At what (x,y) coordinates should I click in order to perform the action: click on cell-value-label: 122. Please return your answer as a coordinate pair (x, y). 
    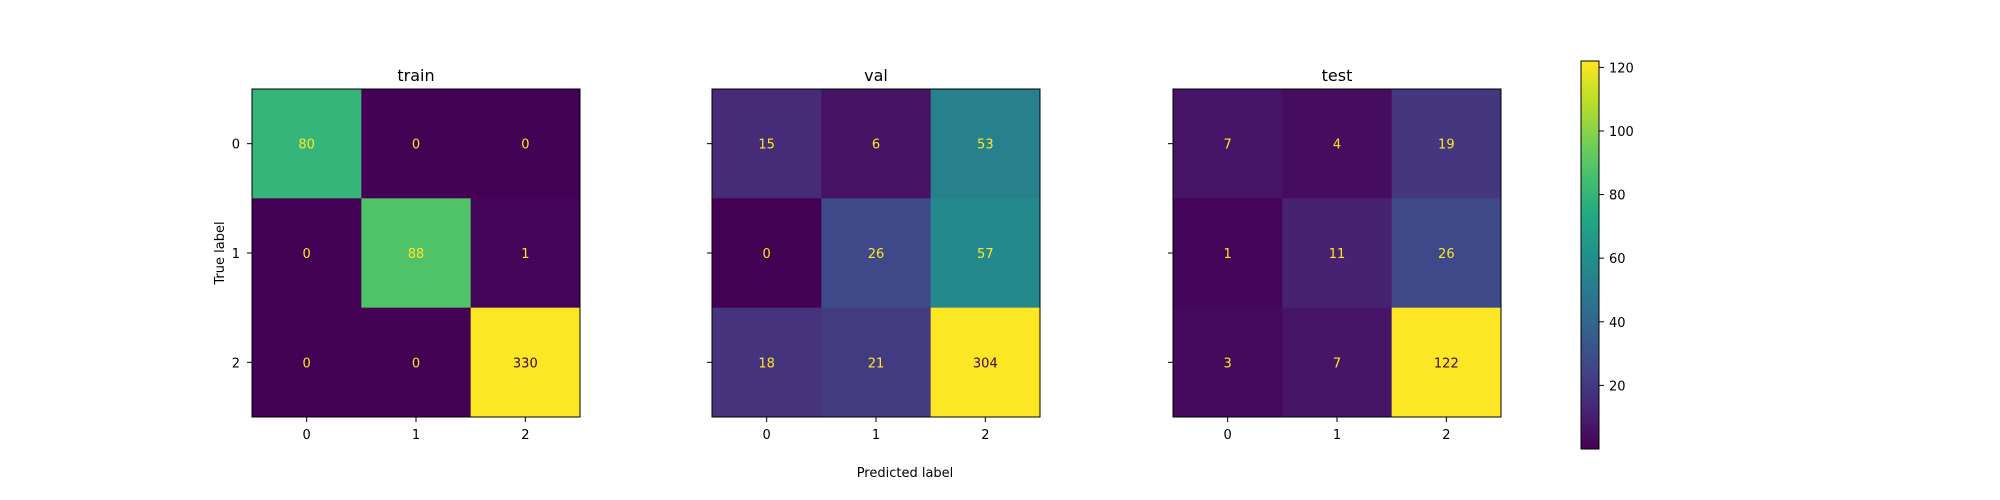
    Looking at the image, I should click on (1446, 363).